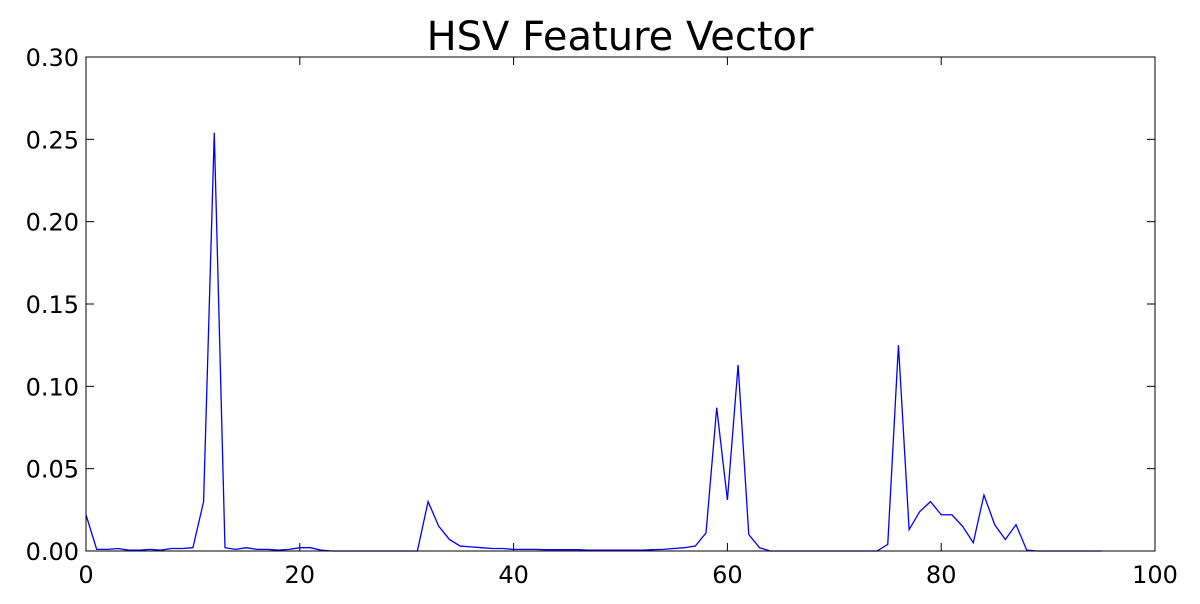 The width and height of the screenshot is (1200, 604). What do you see at coordinates (620, 37) in the screenshot?
I see `chart-title: HSV Feature Vector` at bounding box center [620, 37].